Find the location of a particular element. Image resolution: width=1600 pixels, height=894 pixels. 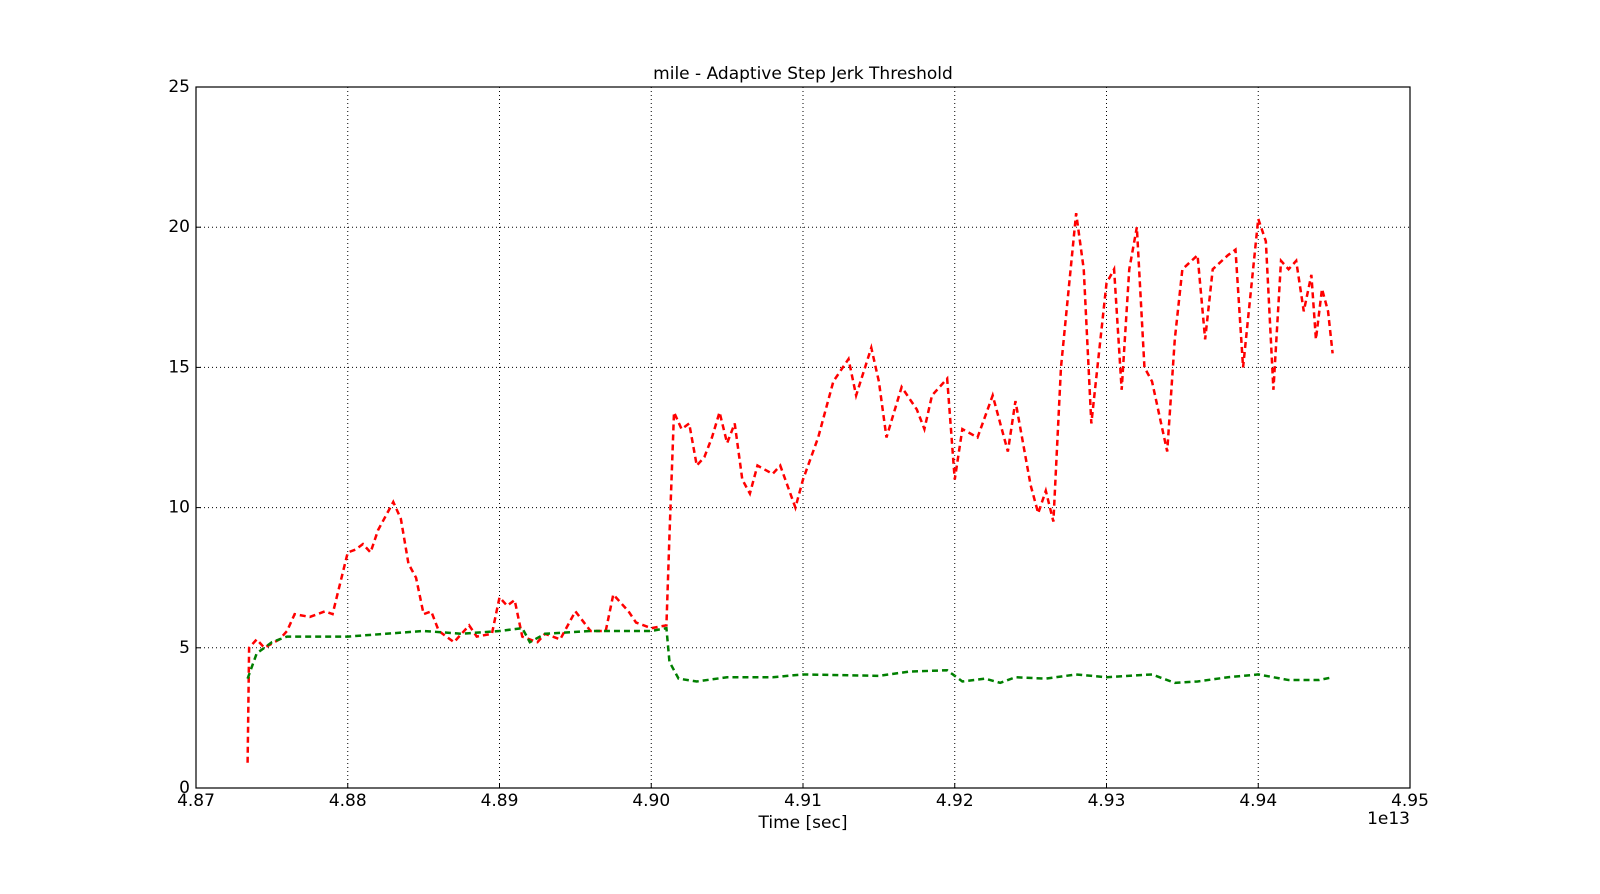

x-axis-label: Time [sec] is located at coordinates (803, 823).